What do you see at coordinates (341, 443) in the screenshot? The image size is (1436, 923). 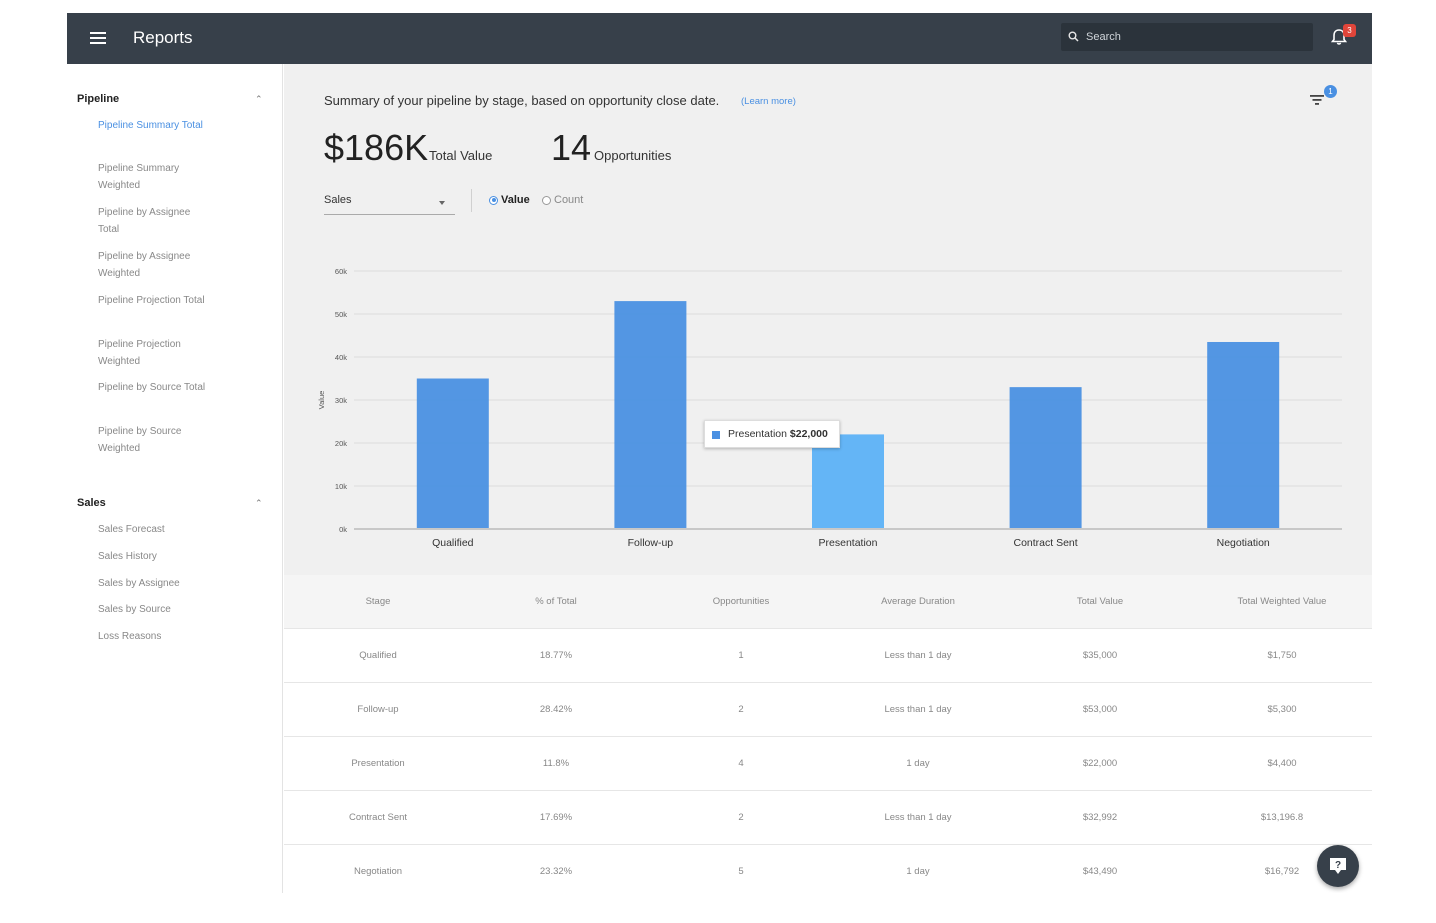 I see `y-tick-label: 20k` at bounding box center [341, 443].